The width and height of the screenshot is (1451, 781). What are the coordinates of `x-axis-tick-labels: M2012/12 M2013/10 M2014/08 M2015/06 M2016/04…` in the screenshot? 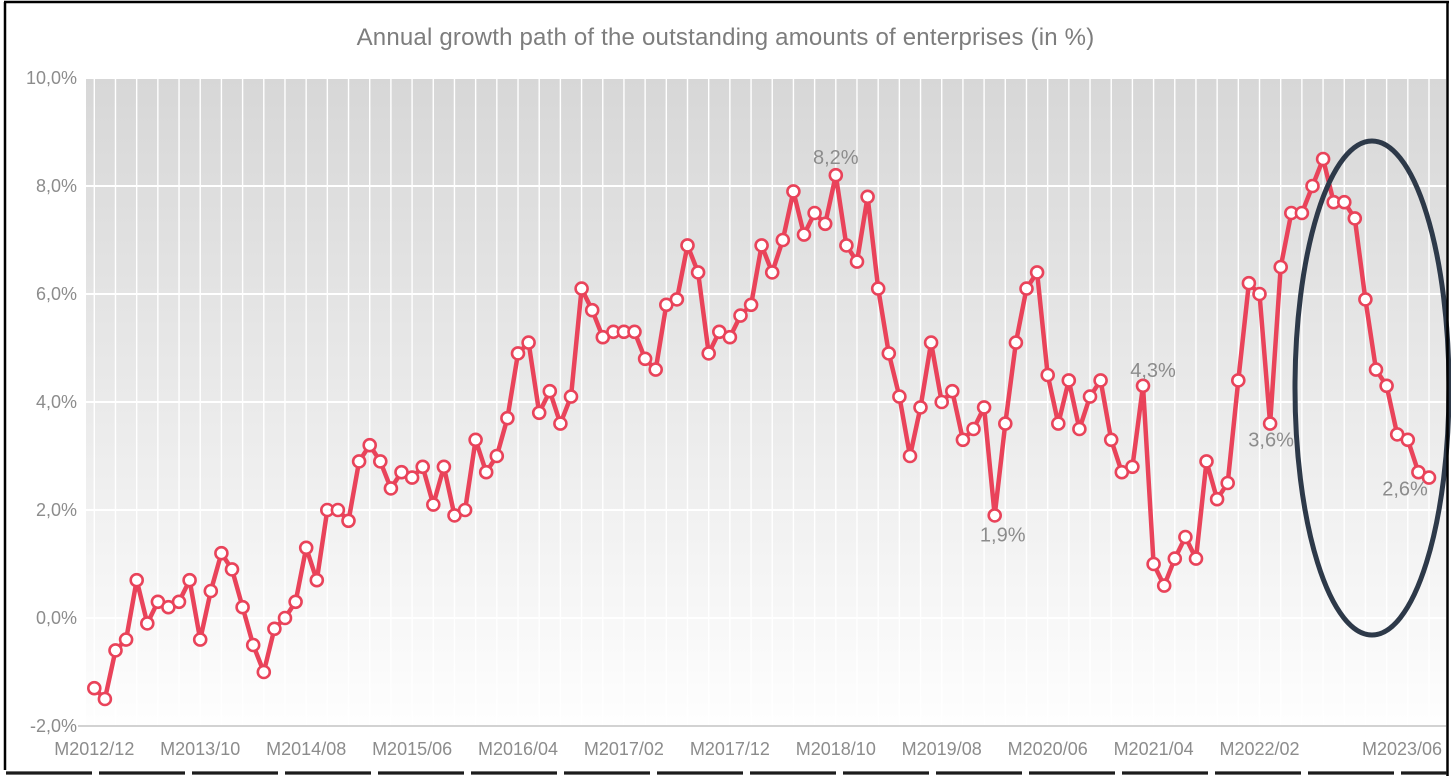 It's located at (748, 749).